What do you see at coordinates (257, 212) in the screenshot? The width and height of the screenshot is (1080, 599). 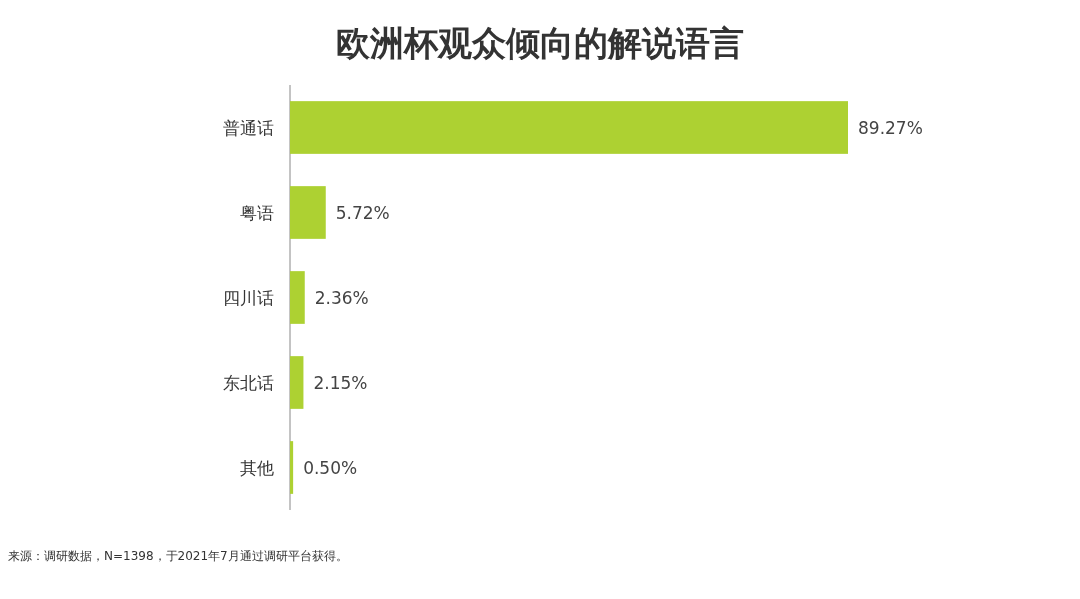 I see `y-tick-label: 粤语` at bounding box center [257, 212].